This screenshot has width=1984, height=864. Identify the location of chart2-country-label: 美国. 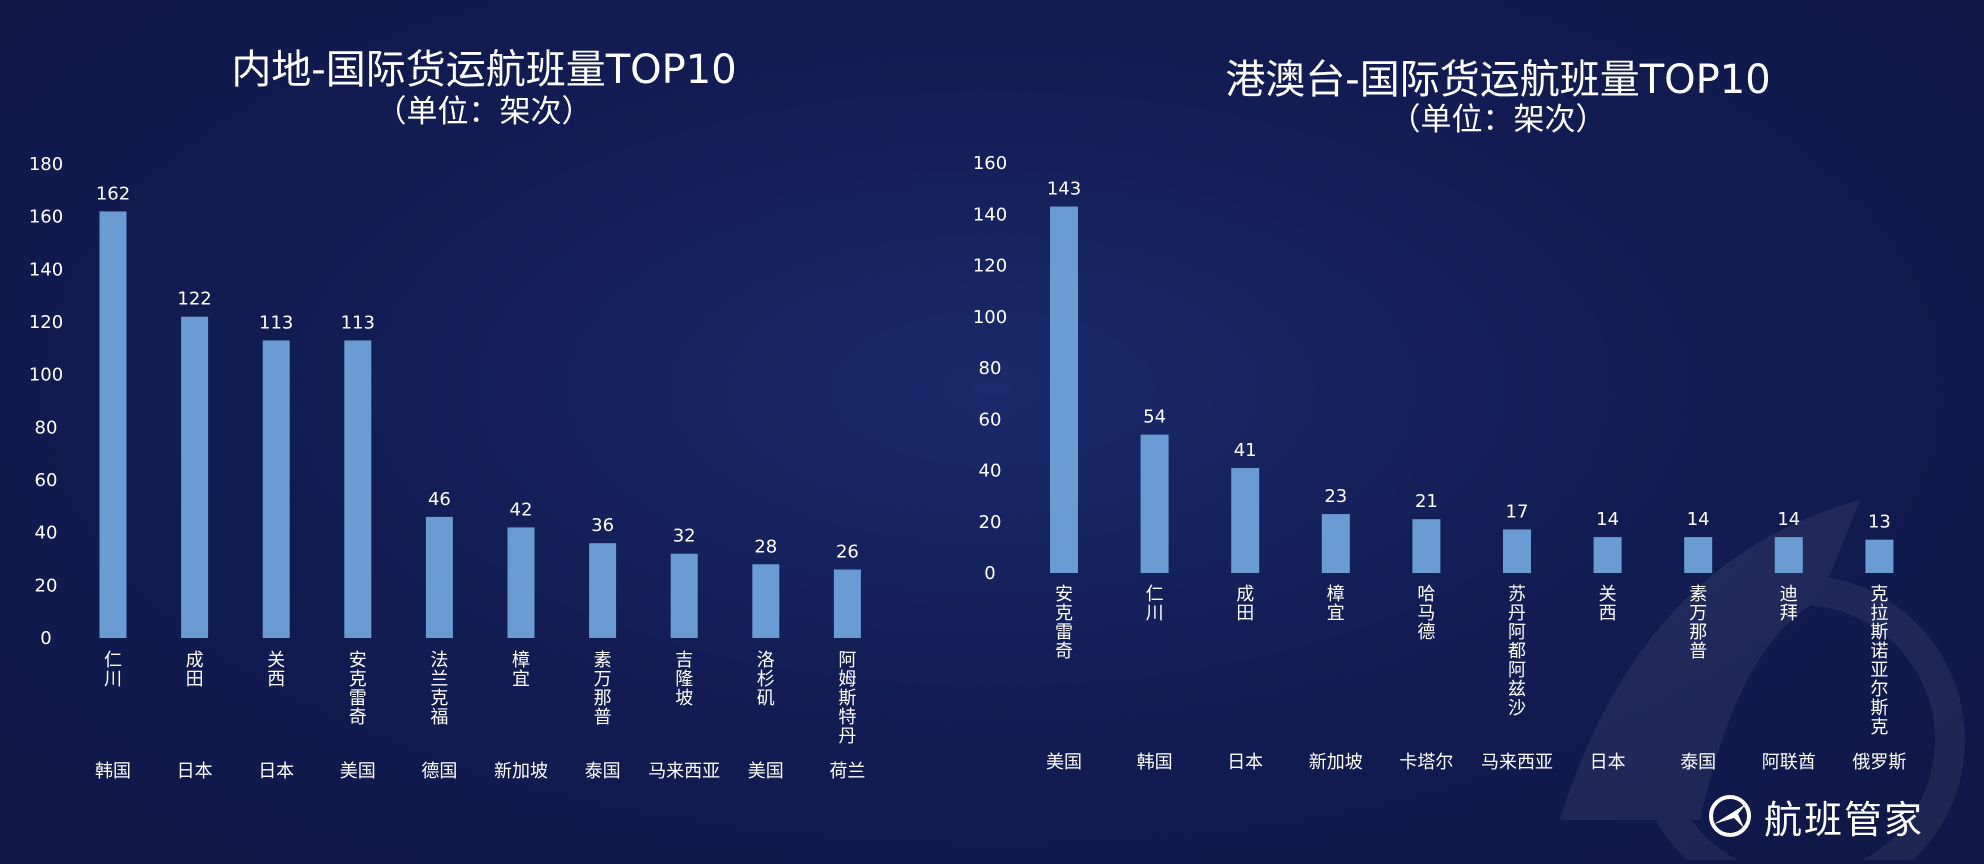
(1064, 762).